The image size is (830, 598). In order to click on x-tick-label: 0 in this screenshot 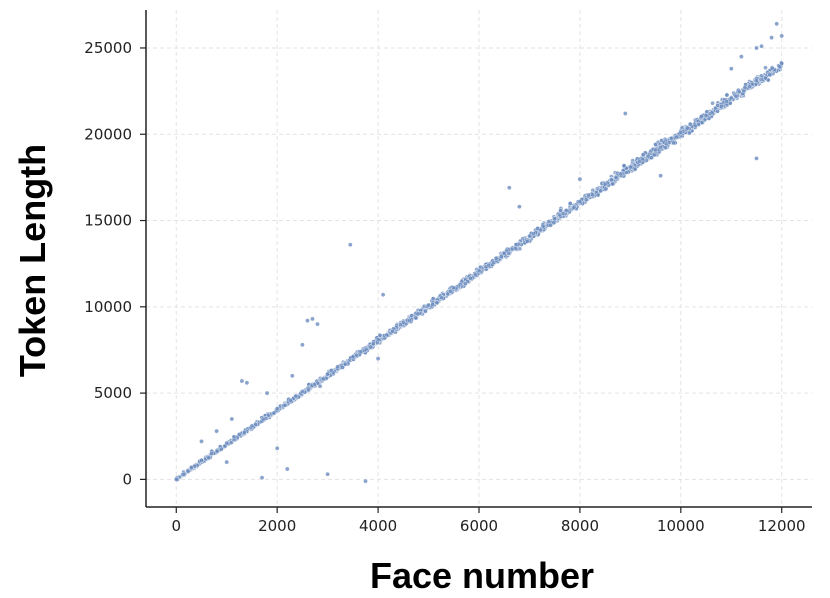, I will do `click(176, 526)`.